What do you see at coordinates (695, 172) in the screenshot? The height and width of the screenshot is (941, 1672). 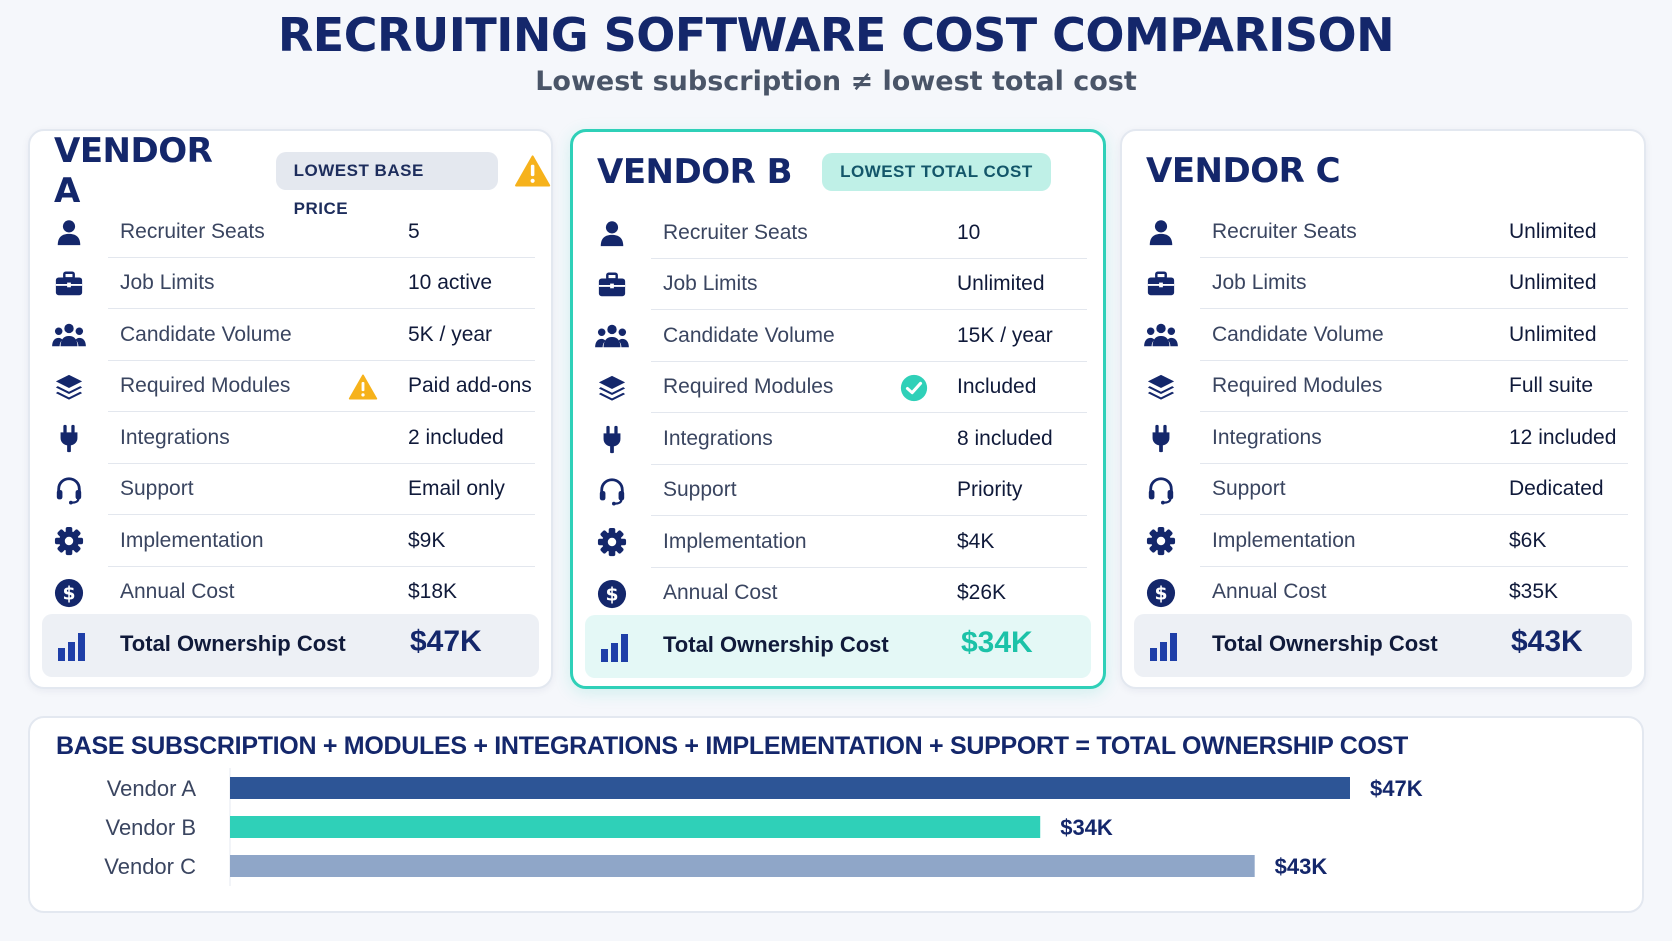 I see `vendor-name: VENDOR B` at bounding box center [695, 172].